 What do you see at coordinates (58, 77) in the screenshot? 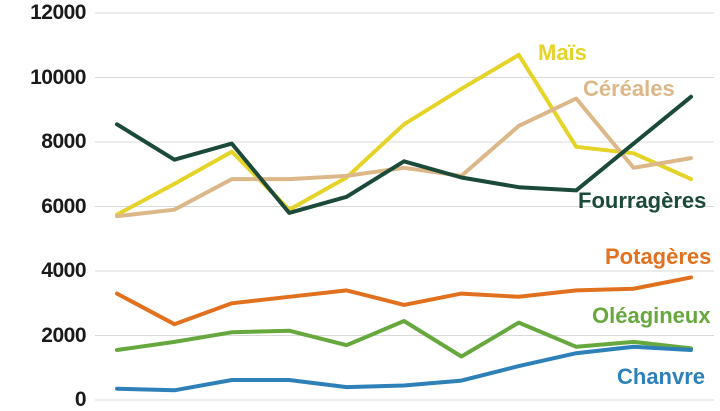
I see `y-tick-label: 10000` at bounding box center [58, 77].